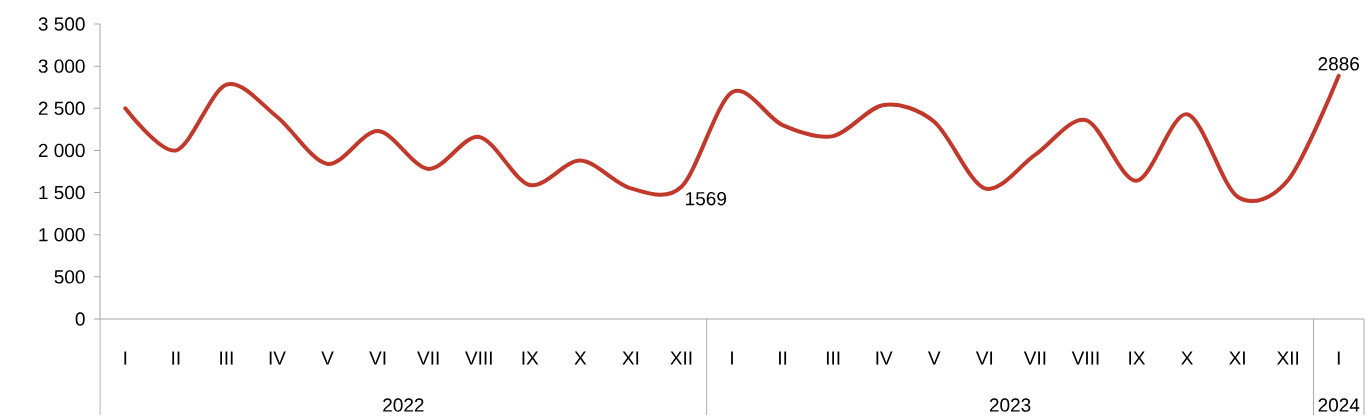 The image size is (1371, 416). I want to click on text: 2023, so click(1010, 405).